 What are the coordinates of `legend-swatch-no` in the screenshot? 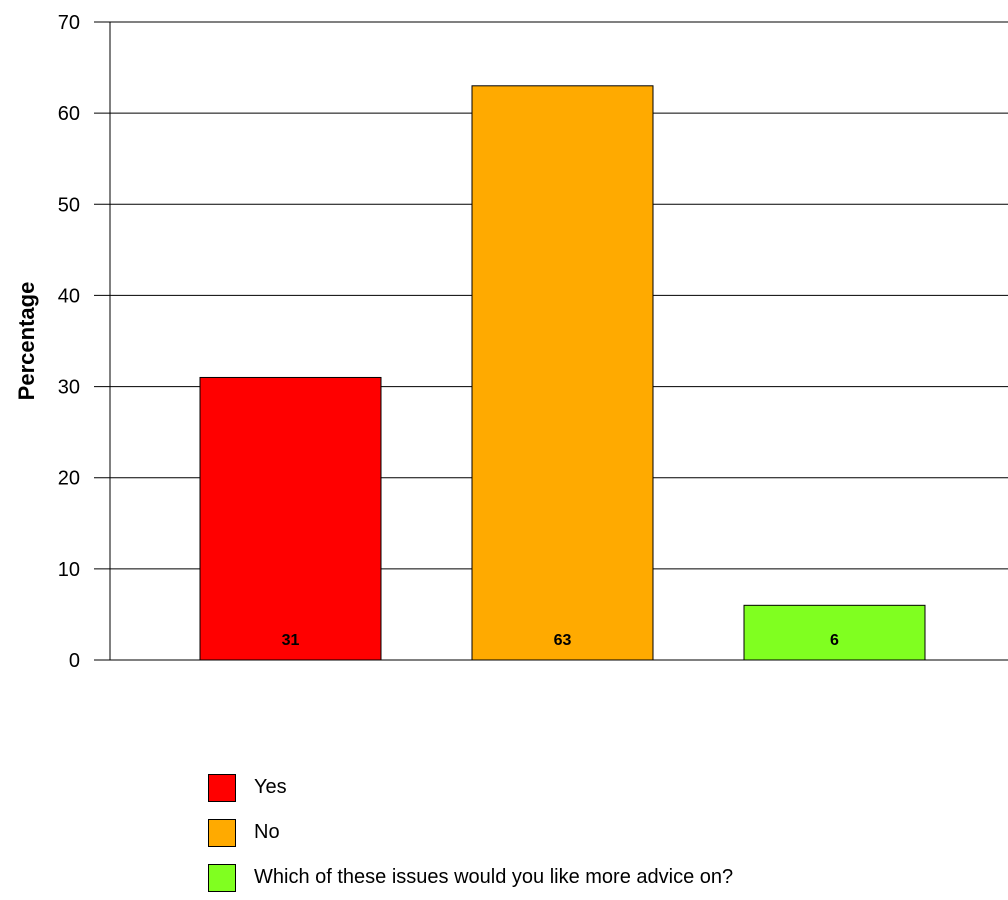 It's located at (222, 832).